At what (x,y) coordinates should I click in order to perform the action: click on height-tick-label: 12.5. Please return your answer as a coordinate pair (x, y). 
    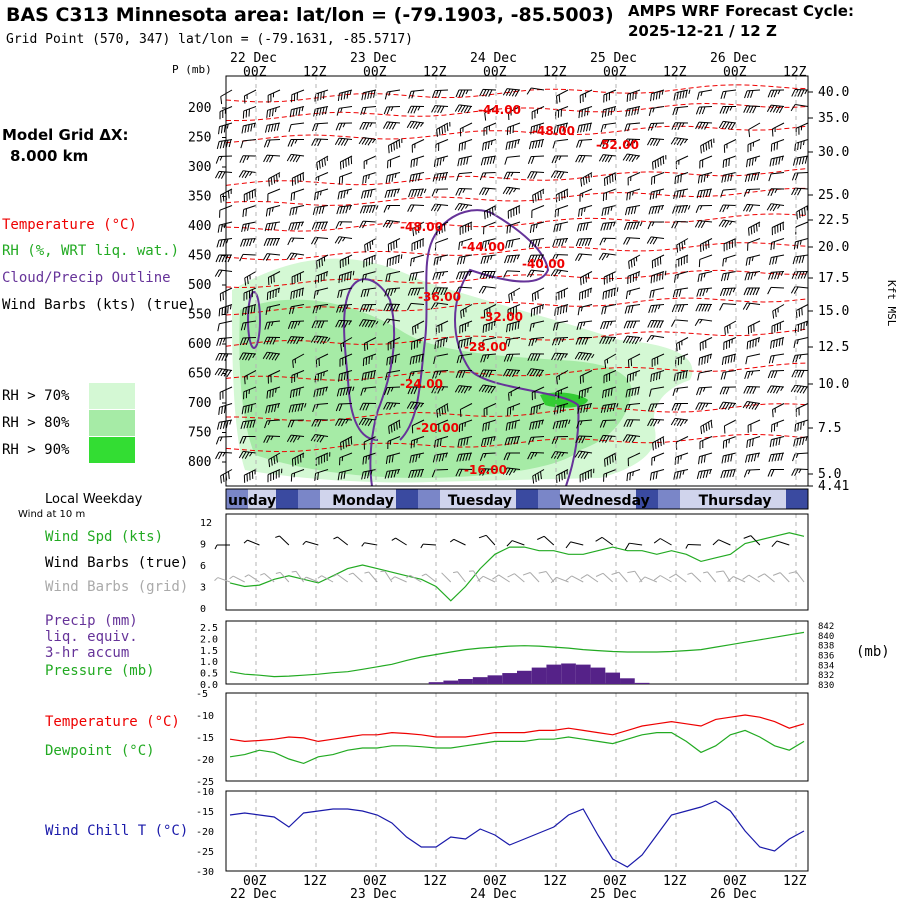
    Looking at the image, I should click on (833, 347).